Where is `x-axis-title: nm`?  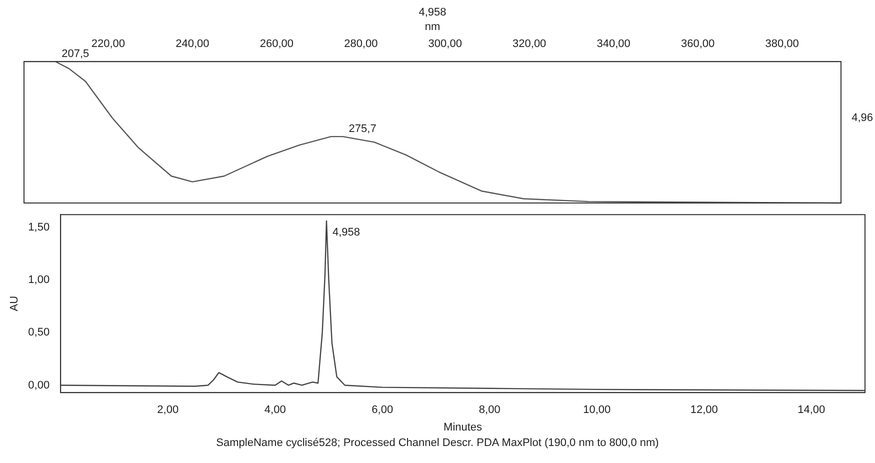 x-axis-title: nm is located at coordinates (432, 26).